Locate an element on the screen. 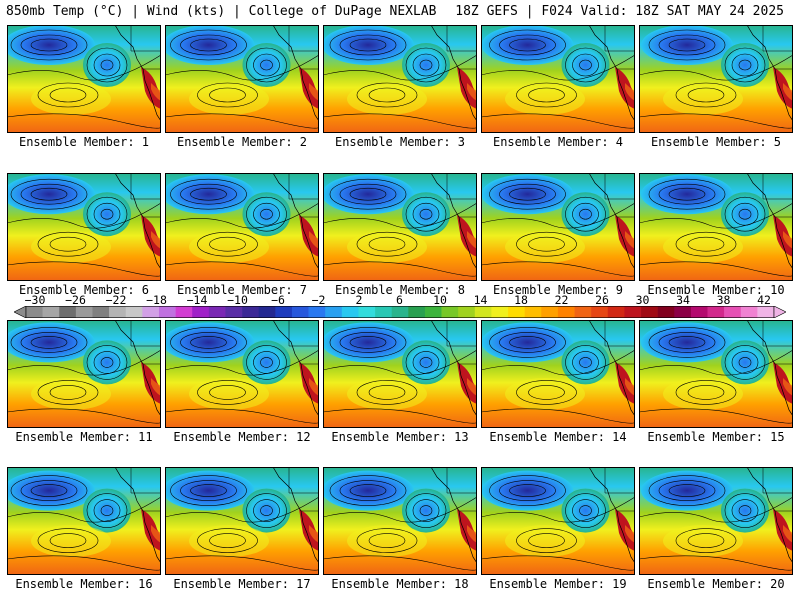 Image resolution: width=800 pixels, height=600 pixels. ensemble-member-caption: Ensemble Member: 4 is located at coordinates (558, 142).